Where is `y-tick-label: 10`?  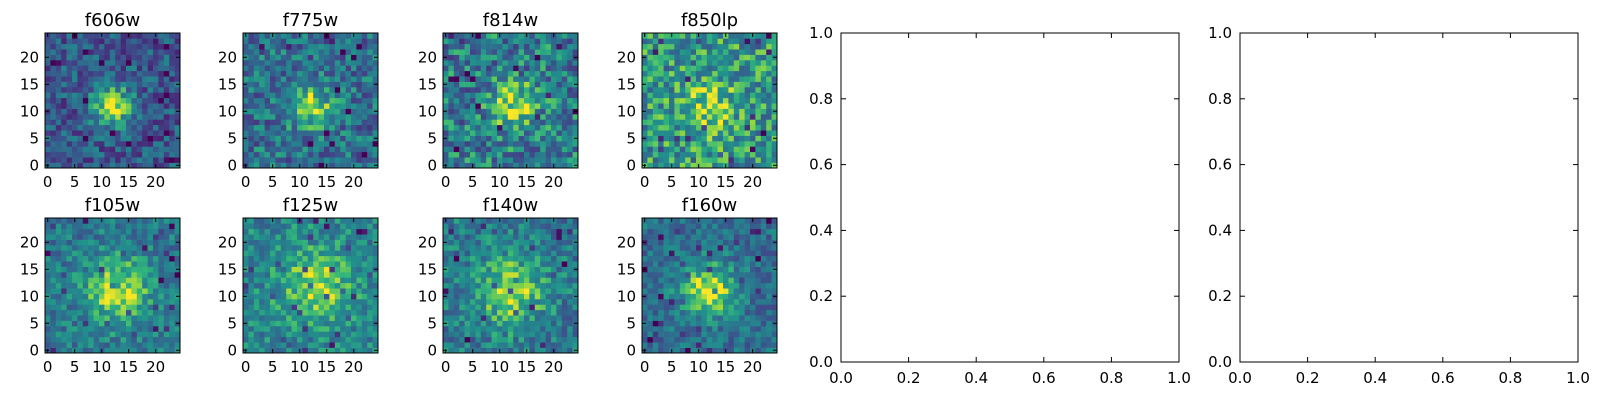
y-tick-label: 10 is located at coordinates (626, 111).